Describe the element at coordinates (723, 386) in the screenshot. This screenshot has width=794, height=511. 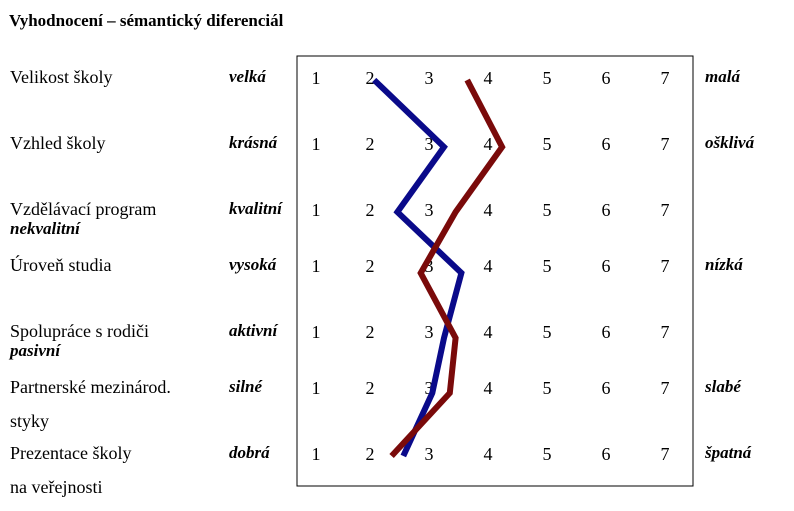
I see `right-pole: slabé` at that location.